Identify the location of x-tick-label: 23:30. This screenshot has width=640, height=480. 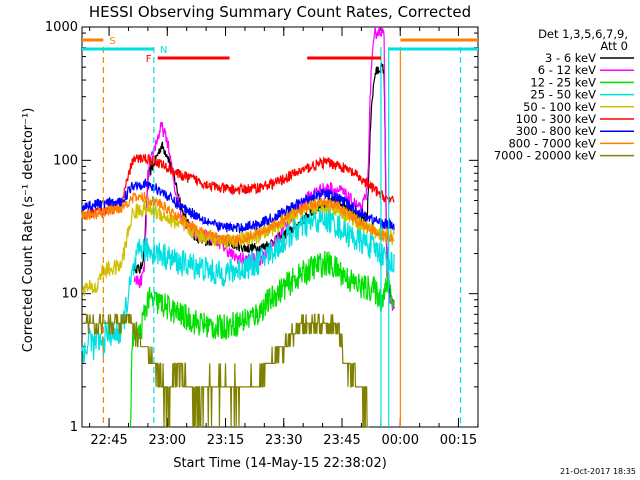
(283, 440).